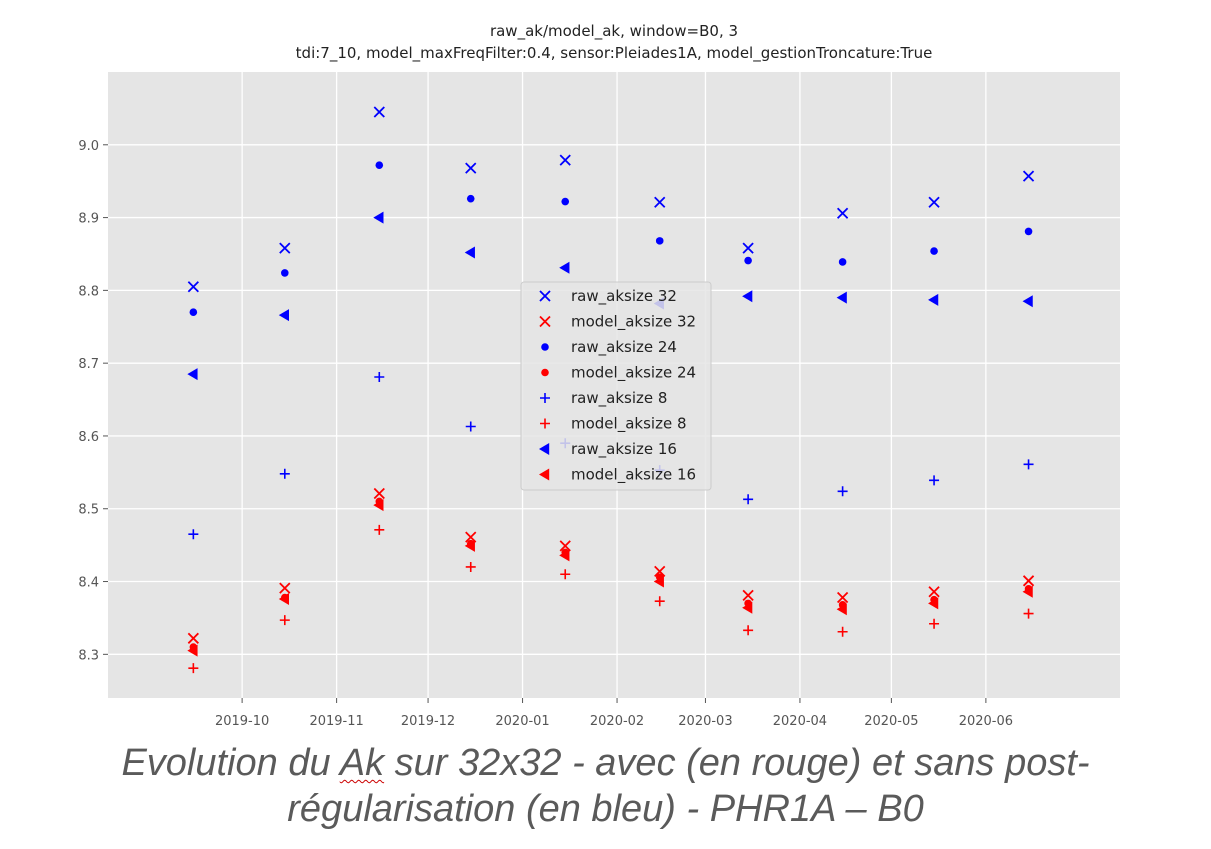  Describe the element at coordinates (88, 437) in the screenshot. I see `y-tick-label: 8.6` at that location.